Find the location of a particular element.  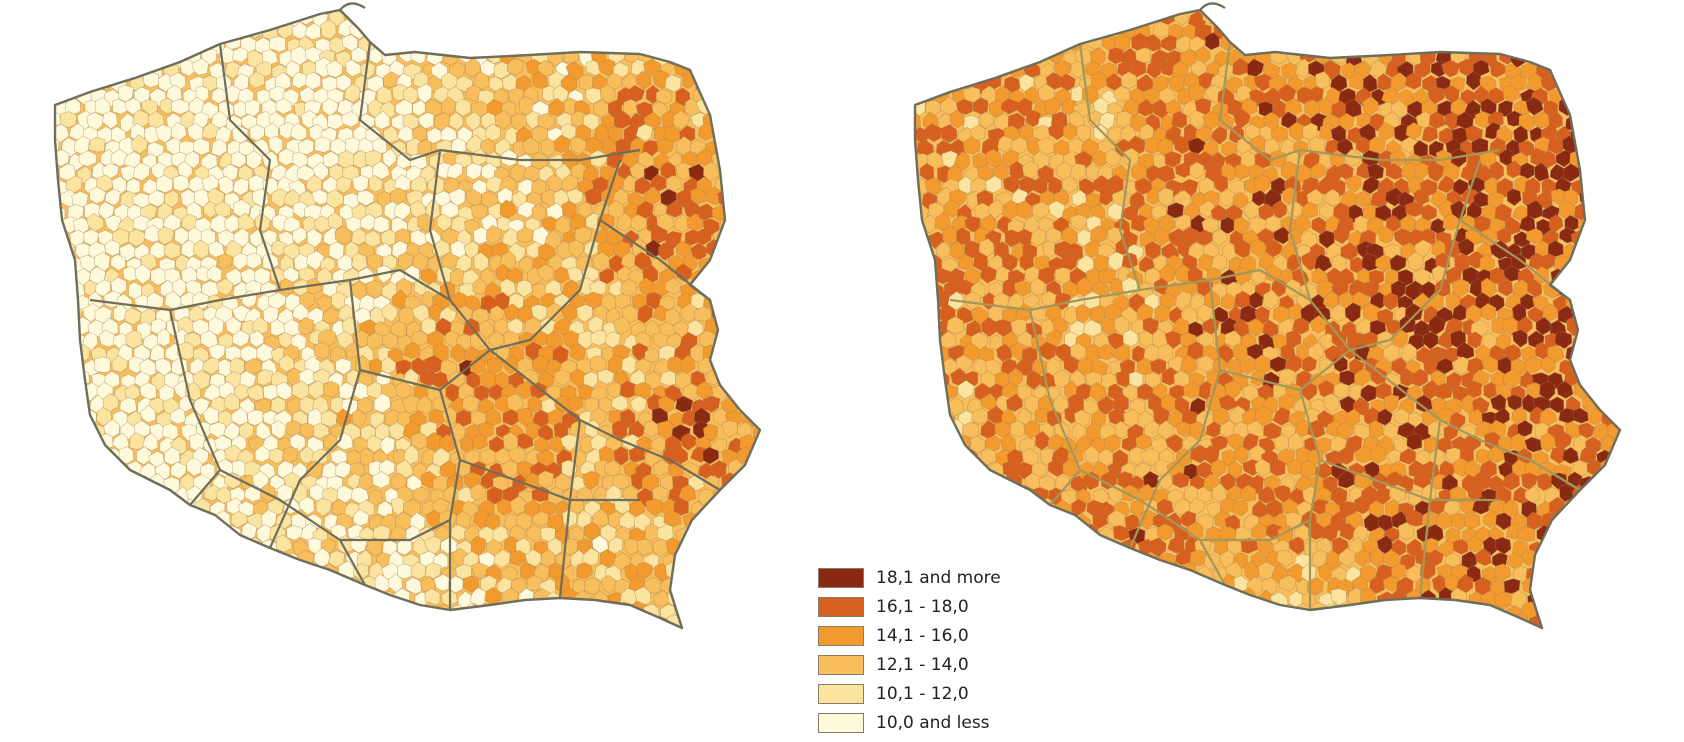

legend-label: 10,1 - 12,0 is located at coordinates (922, 693).